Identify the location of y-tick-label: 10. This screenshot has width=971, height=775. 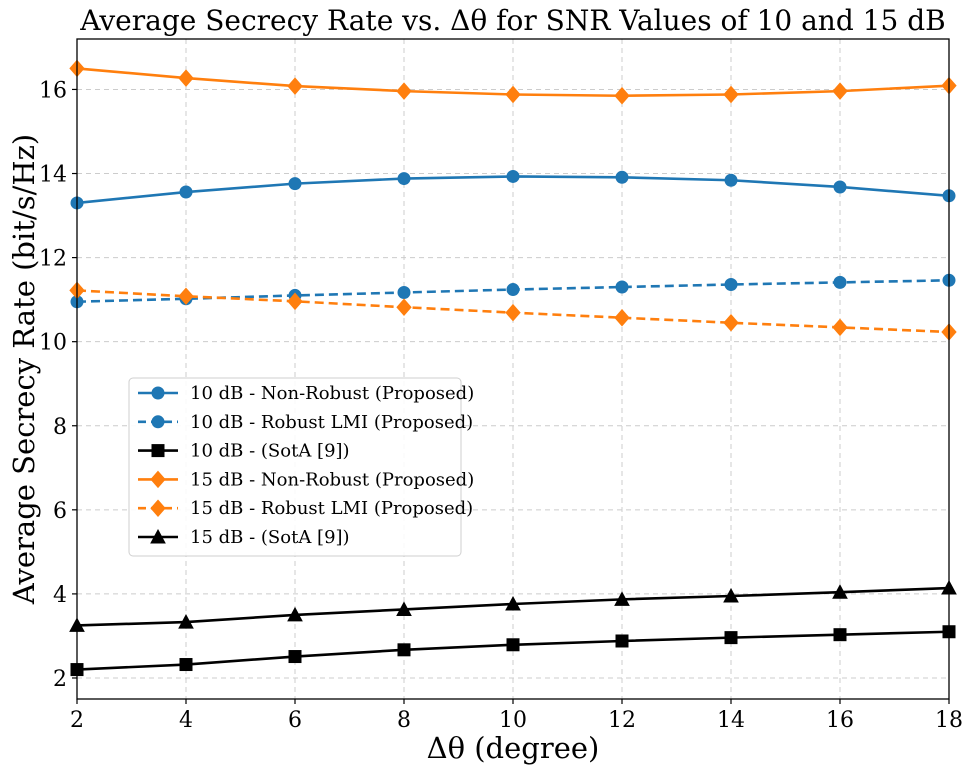
(53, 343).